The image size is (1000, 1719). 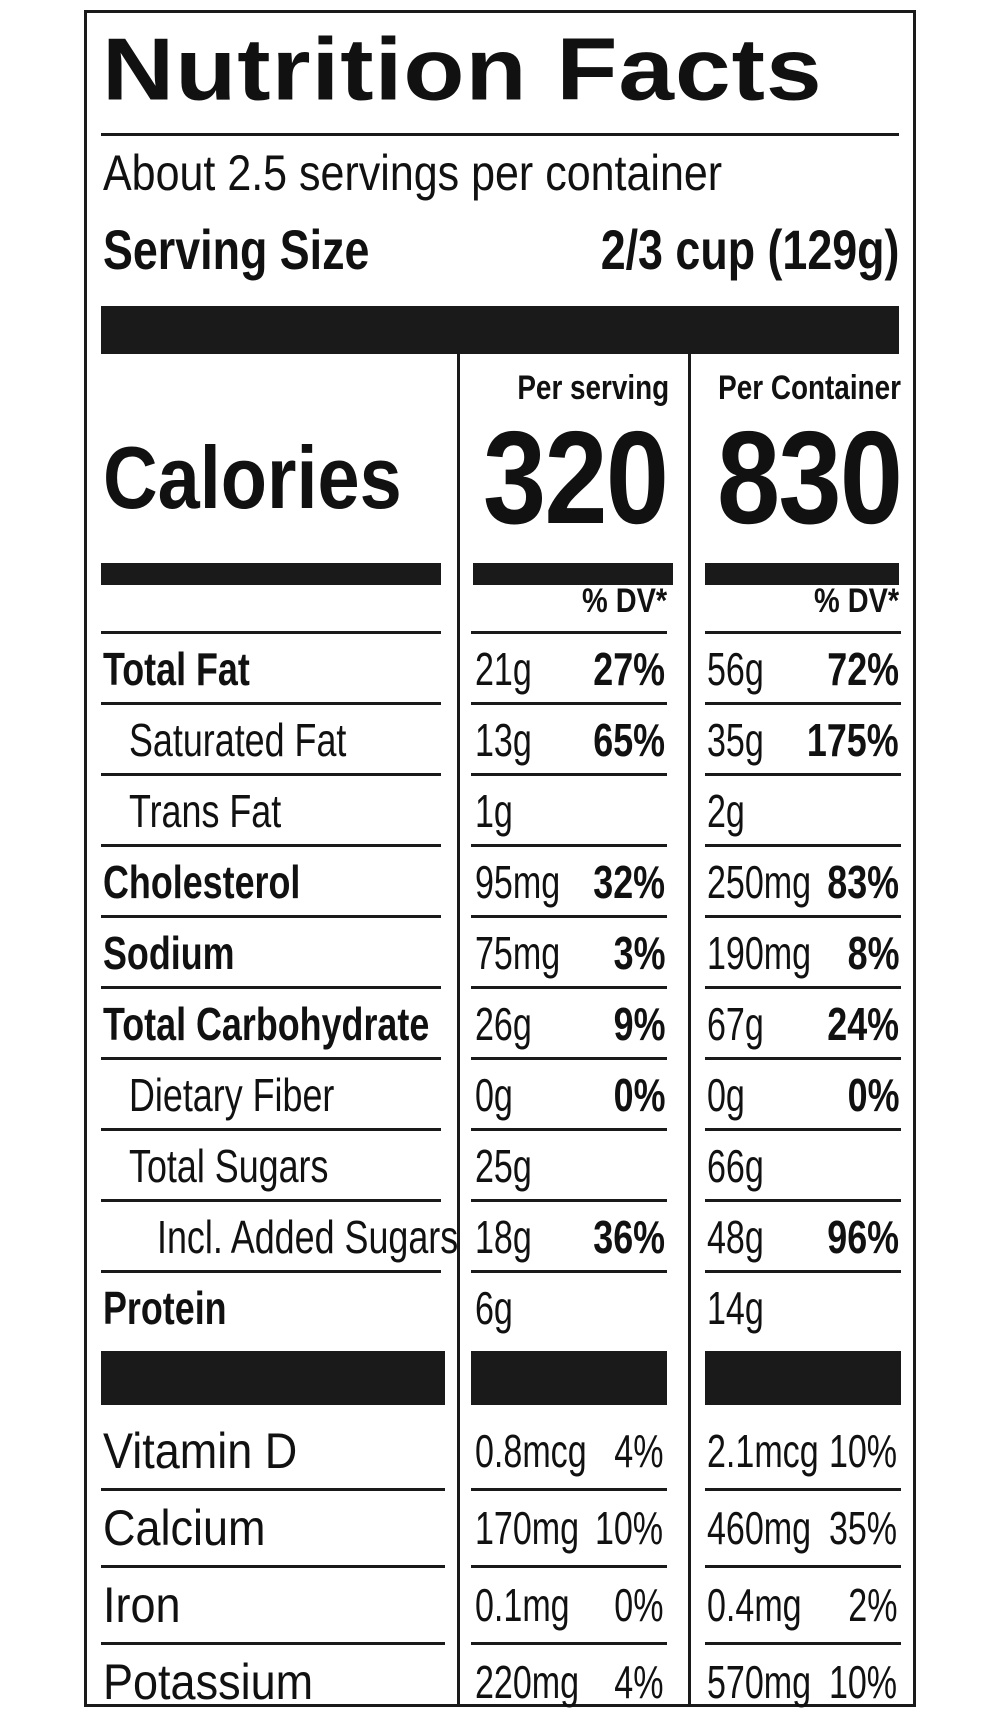 What do you see at coordinates (232, 1095) in the screenshot?
I see `nutrient-name: Dietary Fiber` at bounding box center [232, 1095].